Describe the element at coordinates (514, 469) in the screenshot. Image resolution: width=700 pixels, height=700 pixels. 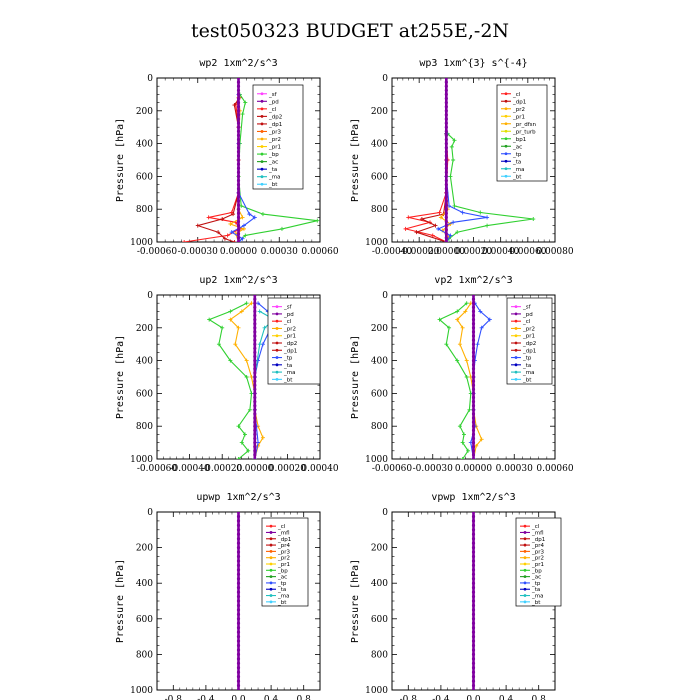
I see `x-tick-label: 0.00030` at that location.